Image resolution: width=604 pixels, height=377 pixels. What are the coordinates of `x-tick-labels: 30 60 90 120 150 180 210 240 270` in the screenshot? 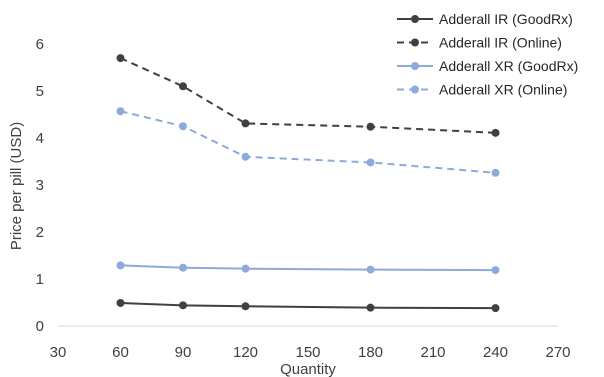 It's located at (310, 352).